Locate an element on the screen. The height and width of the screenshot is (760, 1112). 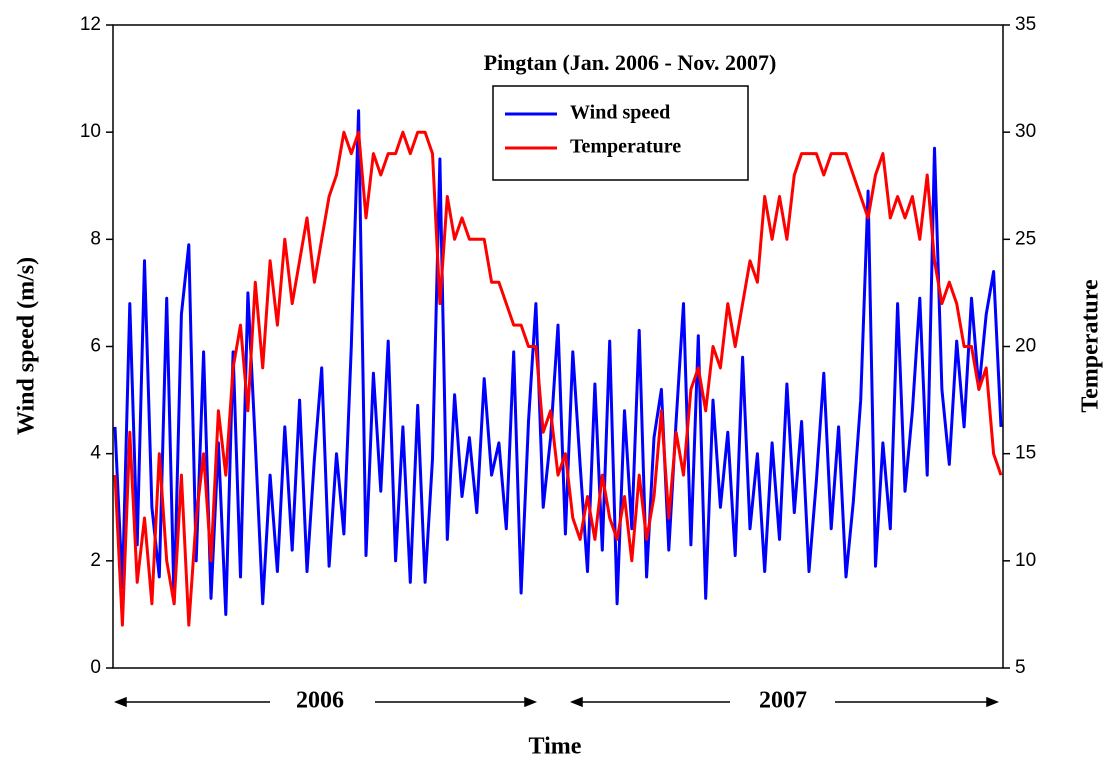
y2-tick-label: 10 is located at coordinates (1025, 560).